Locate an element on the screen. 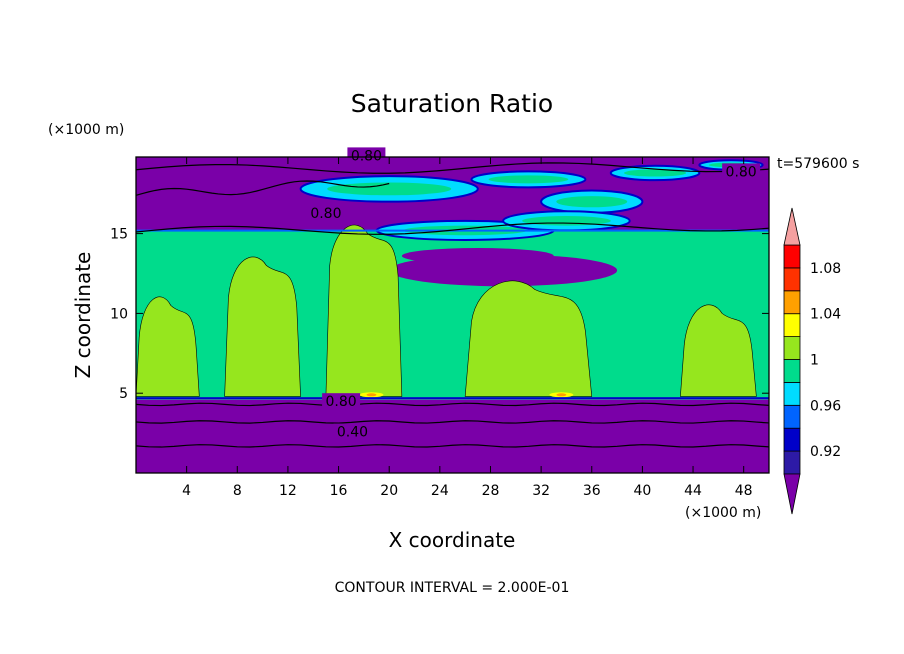  y-tick-label: 10 is located at coordinates (119, 314).